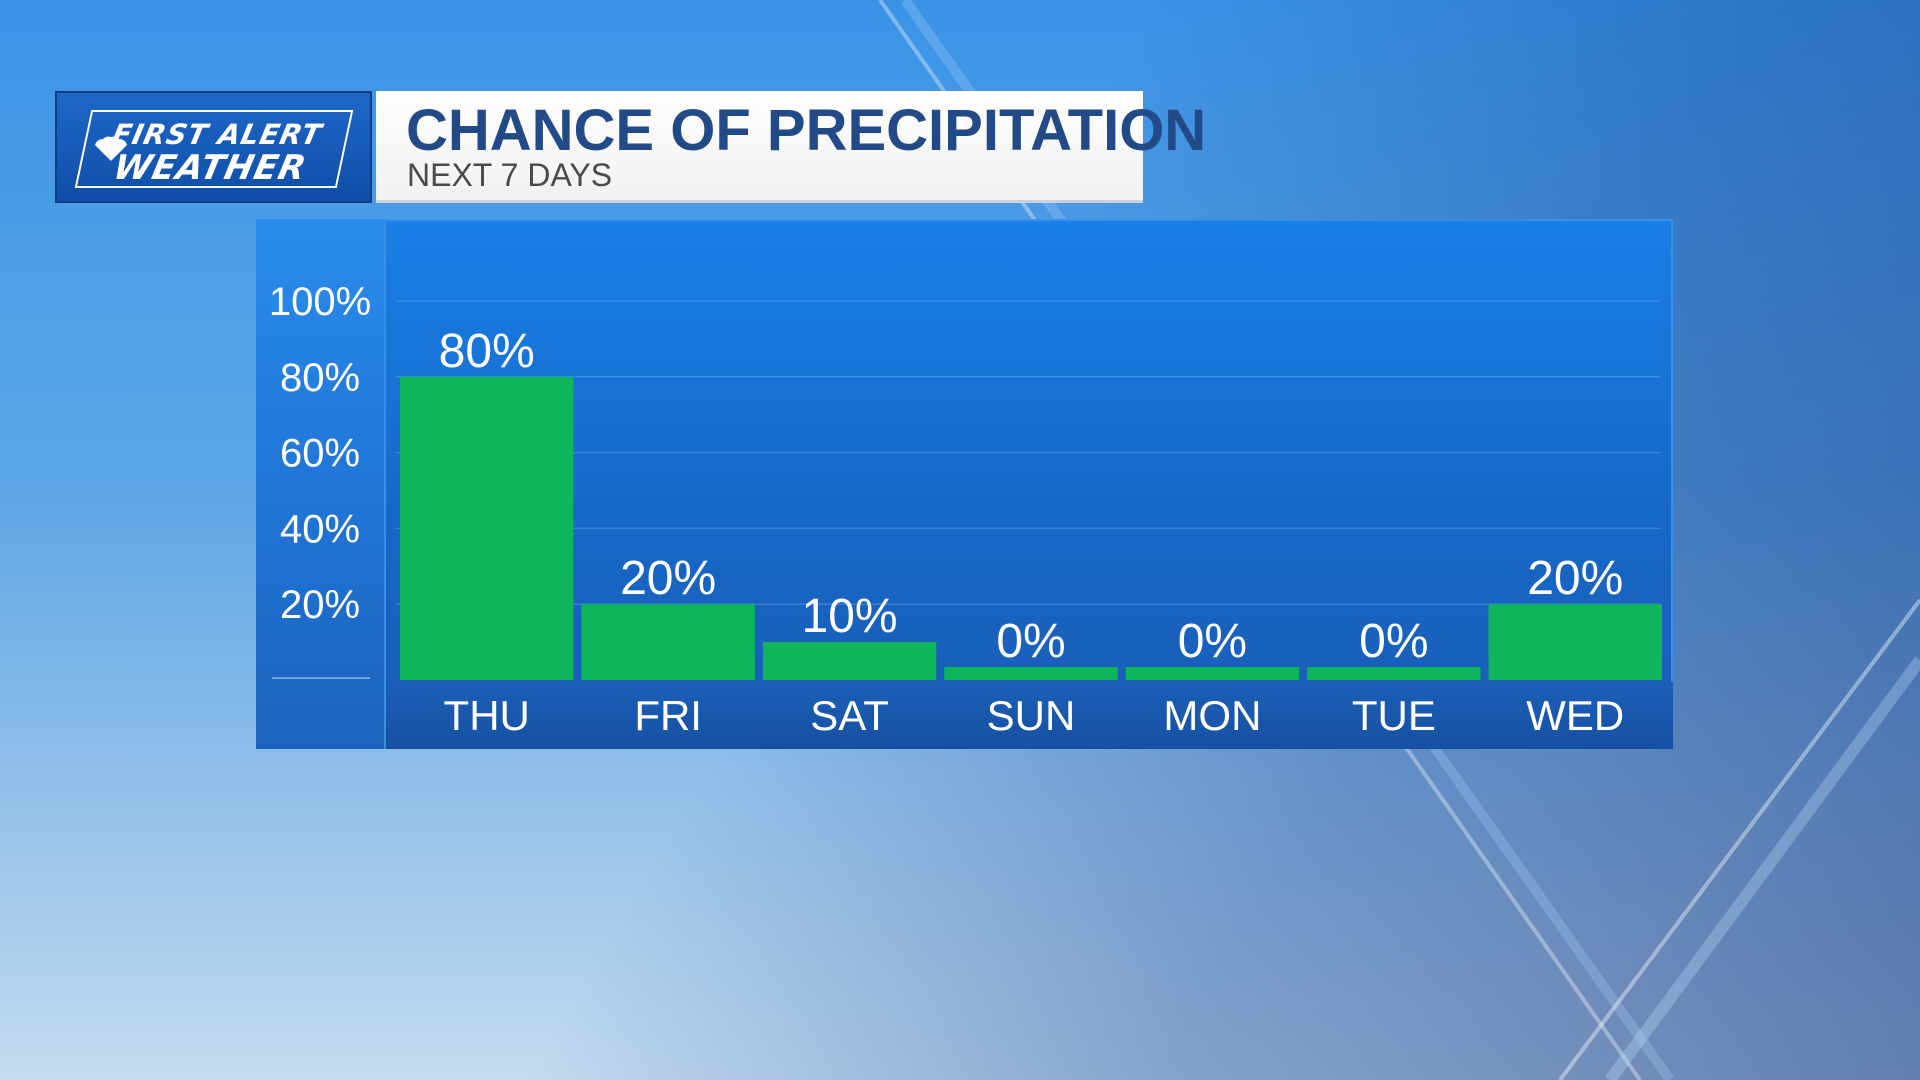 The image size is (1920, 1080). Describe the element at coordinates (1575, 578) in the screenshot. I see `value-label-wed: 20%` at that location.